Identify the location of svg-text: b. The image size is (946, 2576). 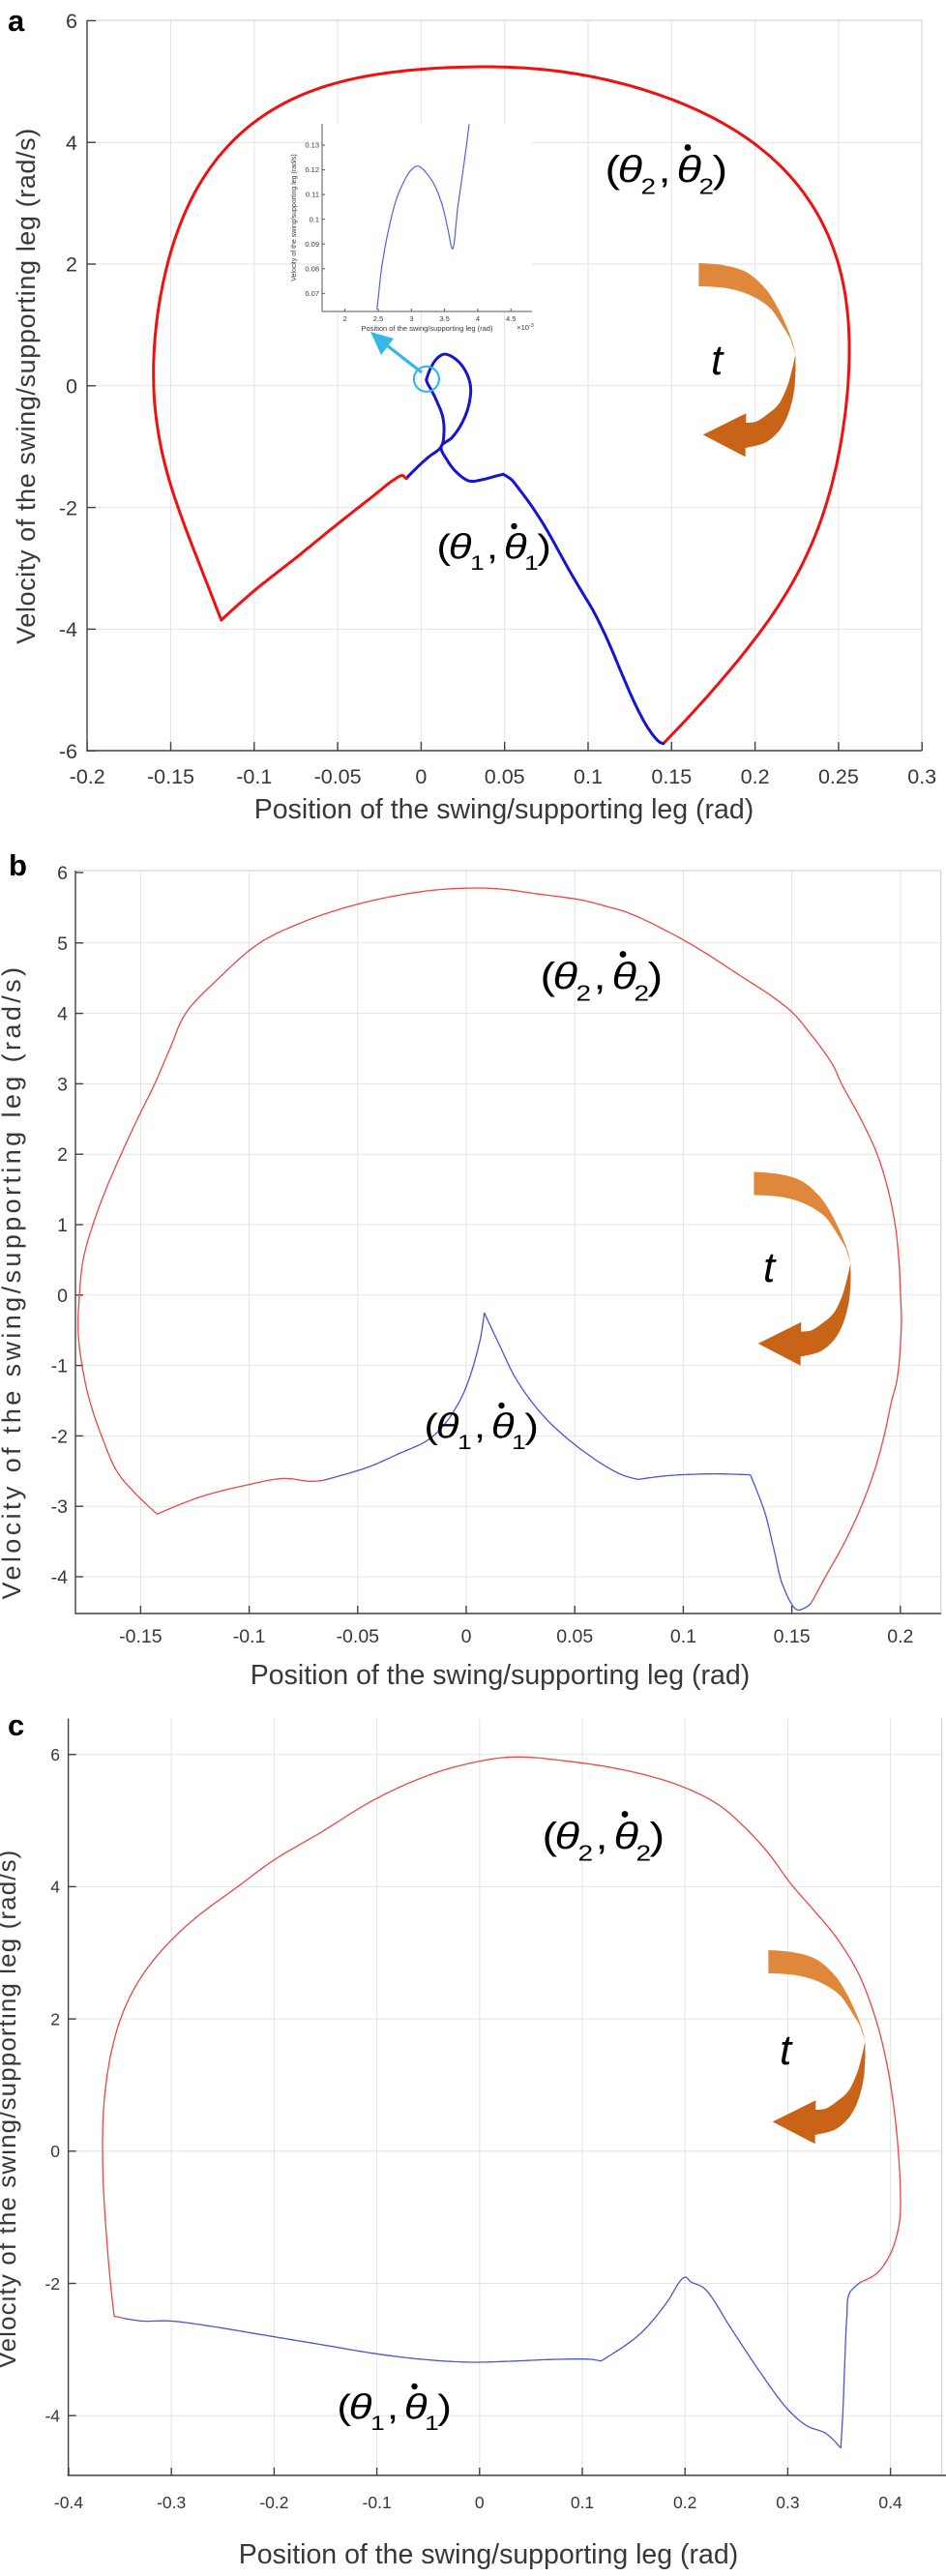
(18, 865).